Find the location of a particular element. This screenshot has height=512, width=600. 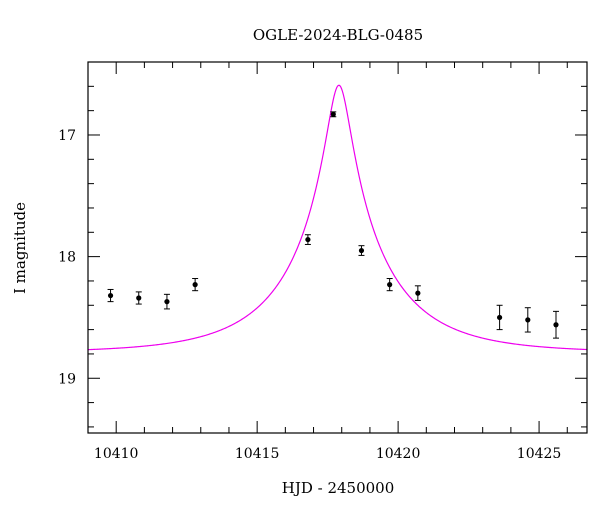

y-tick-label: 18 is located at coordinates (67, 258).